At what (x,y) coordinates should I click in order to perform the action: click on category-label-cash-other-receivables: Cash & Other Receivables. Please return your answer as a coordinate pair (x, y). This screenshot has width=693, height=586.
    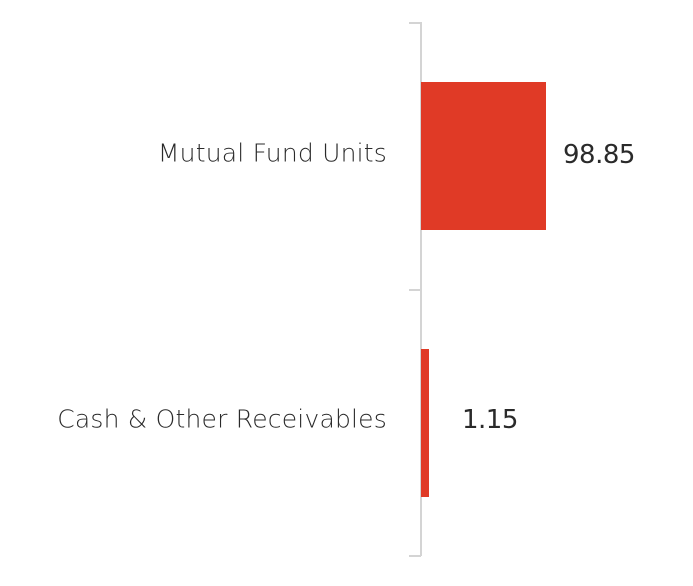
    Looking at the image, I should click on (222, 419).